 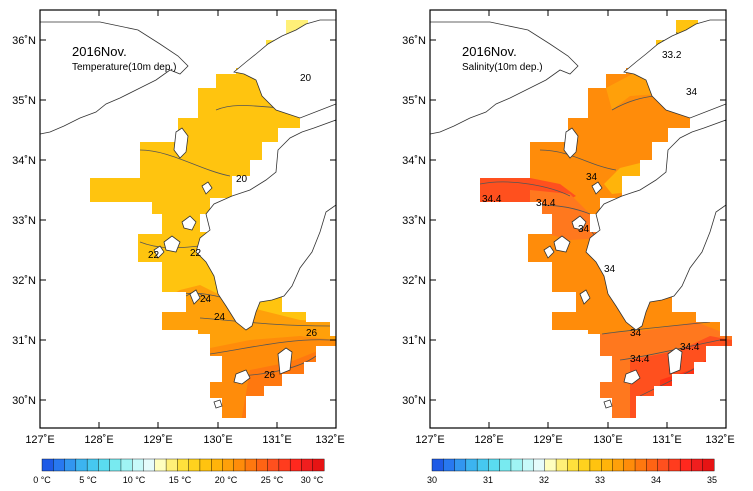 I want to click on x-tick-label: 127˚E, so click(x=429, y=440).